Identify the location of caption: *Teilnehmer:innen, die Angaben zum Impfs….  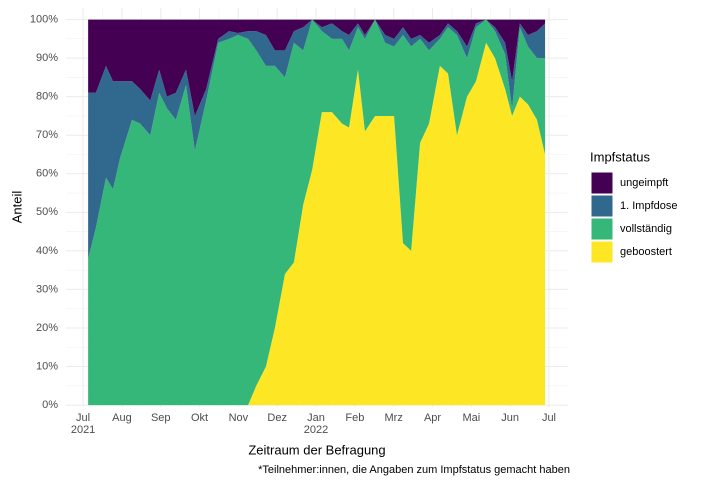
(414, 470).